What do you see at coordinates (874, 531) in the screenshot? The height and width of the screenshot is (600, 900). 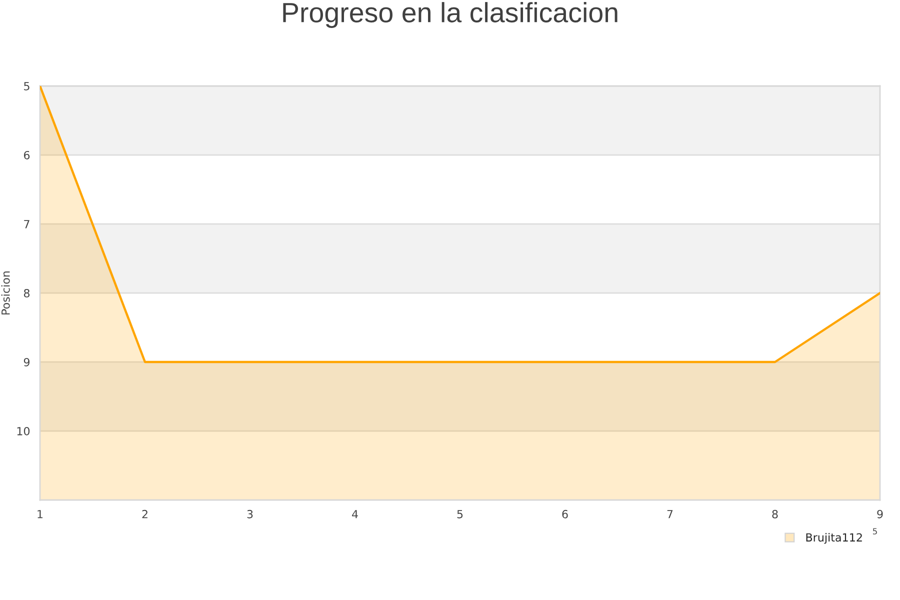 I see `text: 5` at bounding box center [874, 531].